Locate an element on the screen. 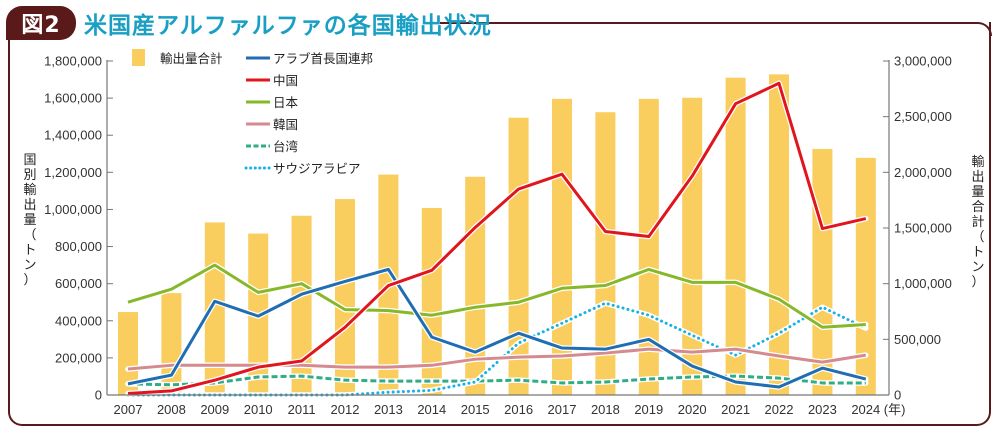 Image resolution: width=1000 pixels, height=433 pixels. x-tick-label: 2013 is located at coordinates (388, 409).